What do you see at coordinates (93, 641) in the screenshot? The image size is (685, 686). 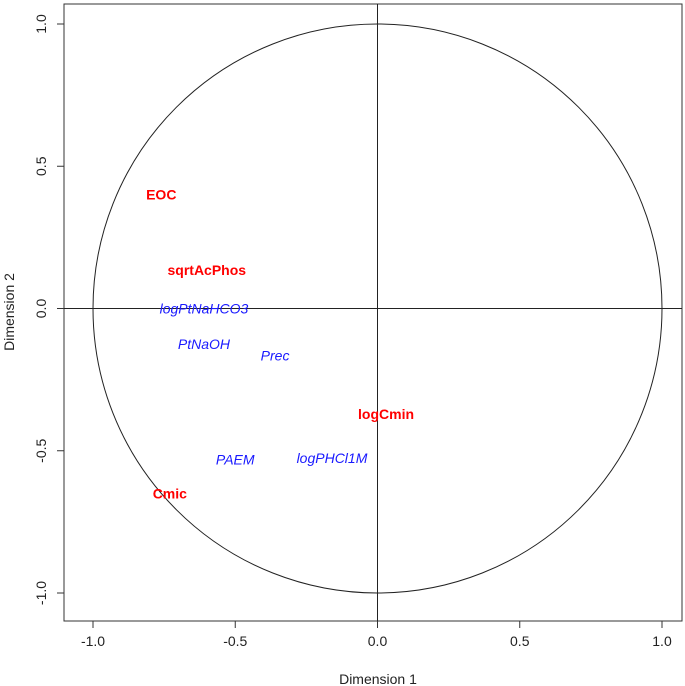 I see `x-tick-label: -1.0` at bounding box center [93, 641].